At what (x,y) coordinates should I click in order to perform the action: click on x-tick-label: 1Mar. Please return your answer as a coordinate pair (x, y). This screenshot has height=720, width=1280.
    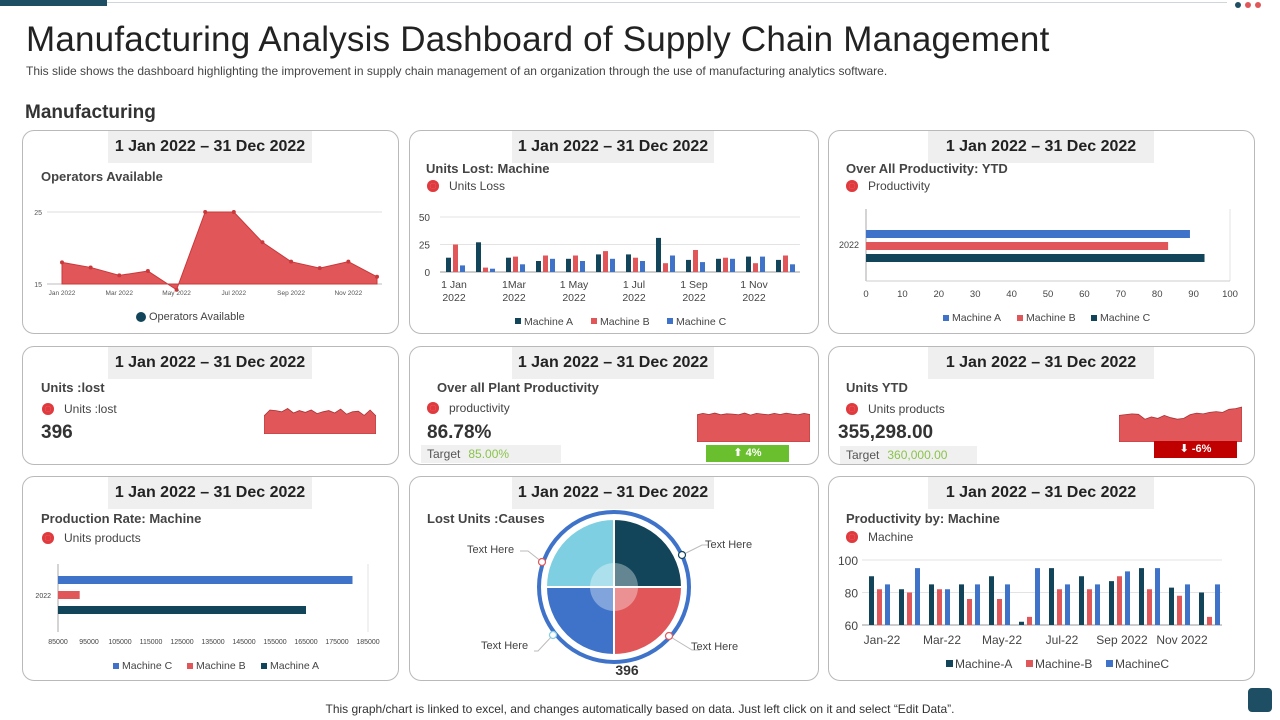
    Looking at the image, I should click on (514, 285).